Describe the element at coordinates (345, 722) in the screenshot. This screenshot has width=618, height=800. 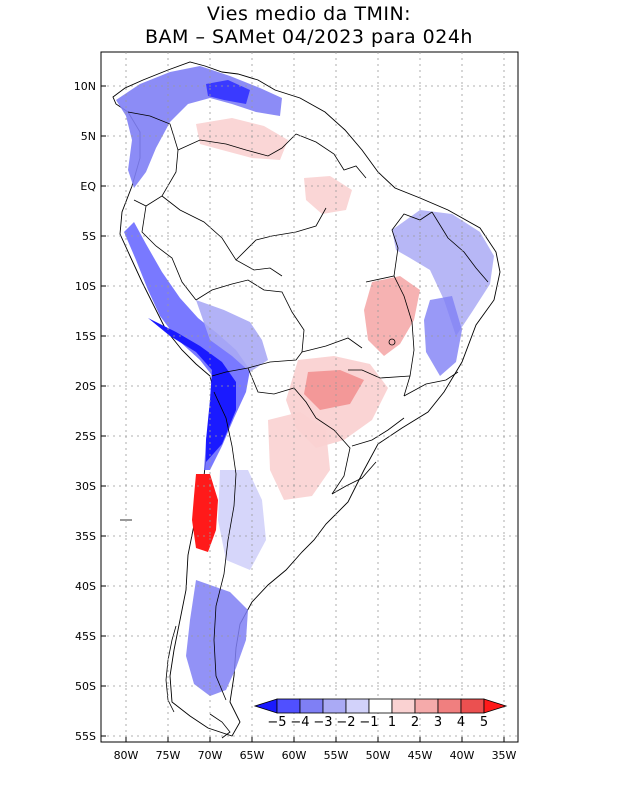
I see `colorbar-label: −2` at that location.